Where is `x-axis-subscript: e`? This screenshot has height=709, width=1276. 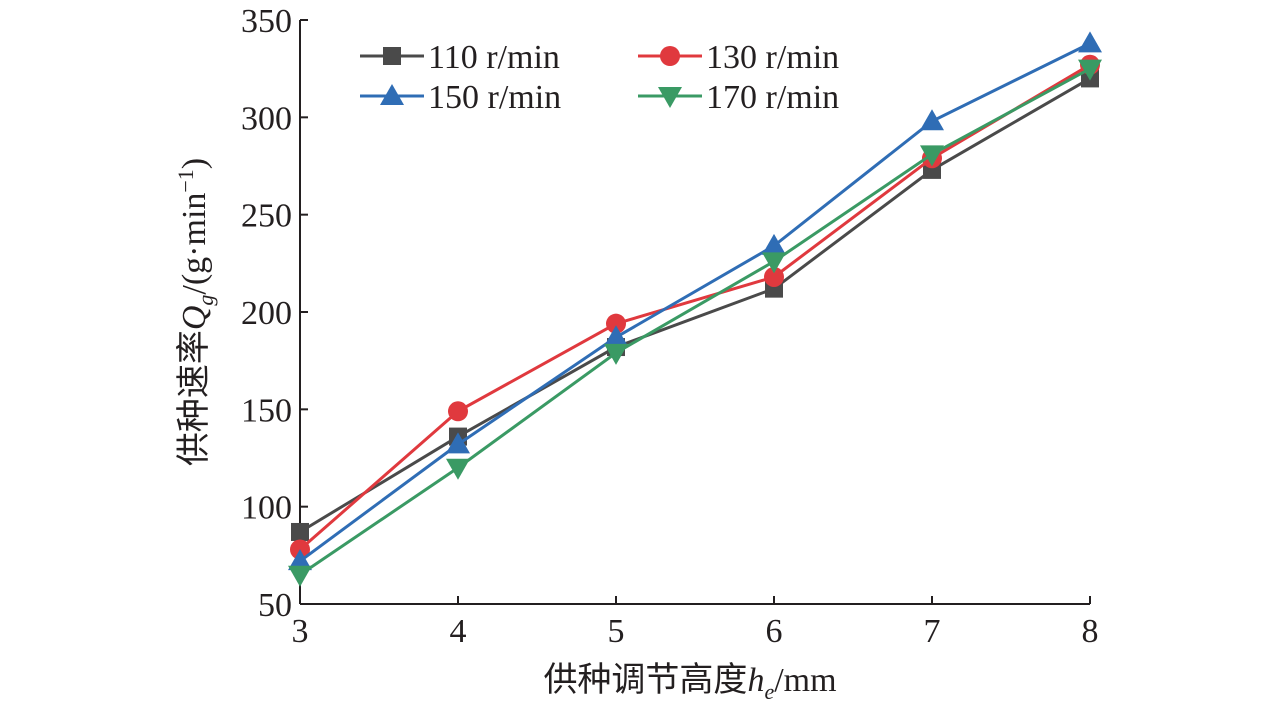
x-axis-subscript: e is located at coordinates (769, 691).